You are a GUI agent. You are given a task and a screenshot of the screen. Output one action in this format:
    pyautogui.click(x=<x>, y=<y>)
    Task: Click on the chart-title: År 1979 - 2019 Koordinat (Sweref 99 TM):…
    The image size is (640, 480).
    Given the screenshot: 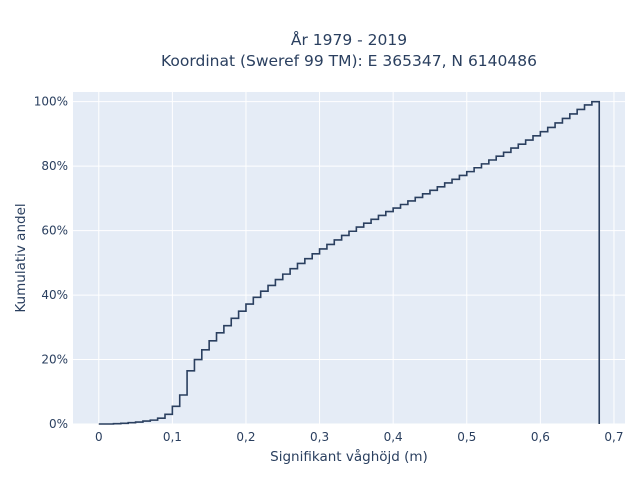 What is the action you would take?
    pyautogui.click(x=349, y=50)
    